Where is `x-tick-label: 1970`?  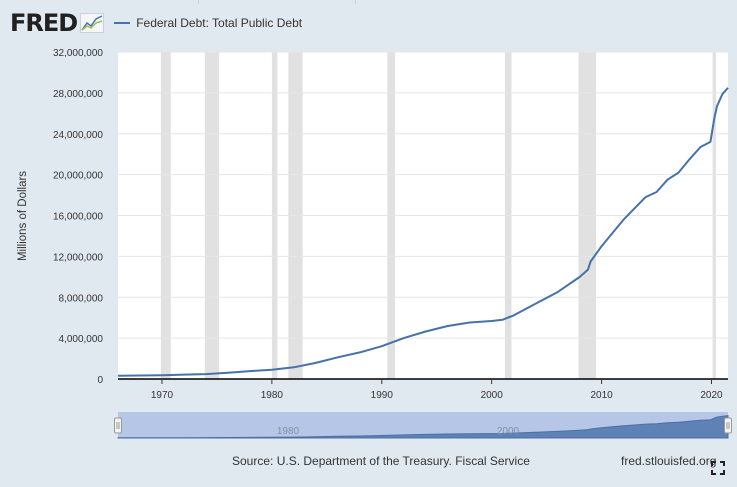
x-tick-label: 1970 is located at coordinates (162, 395).